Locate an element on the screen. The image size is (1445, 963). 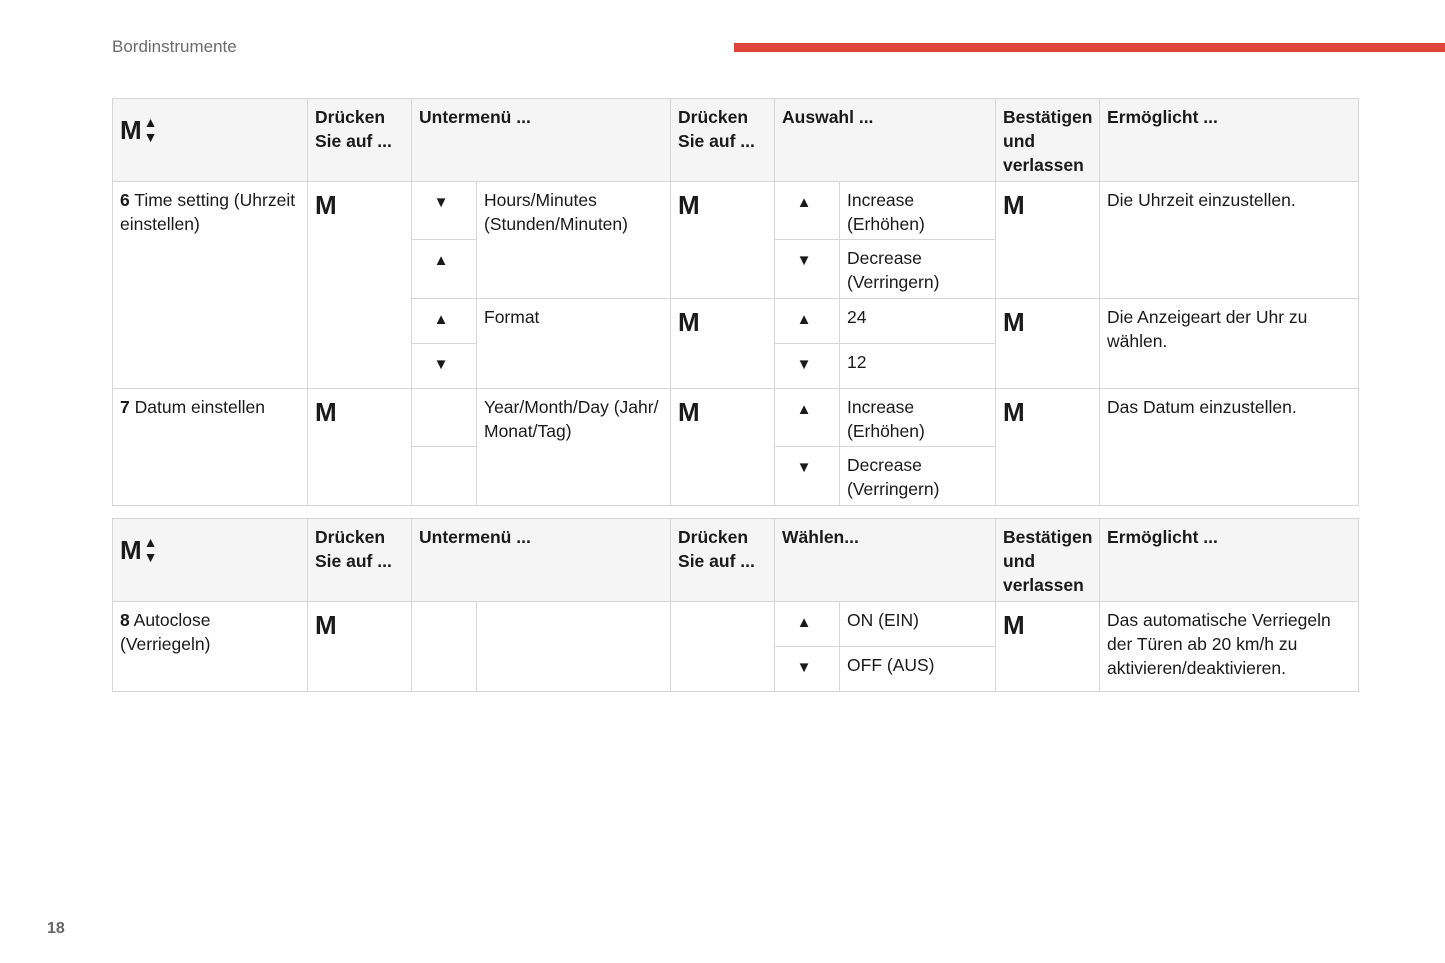
option-label: ON (EIN) is located at coordinates (918, 624).